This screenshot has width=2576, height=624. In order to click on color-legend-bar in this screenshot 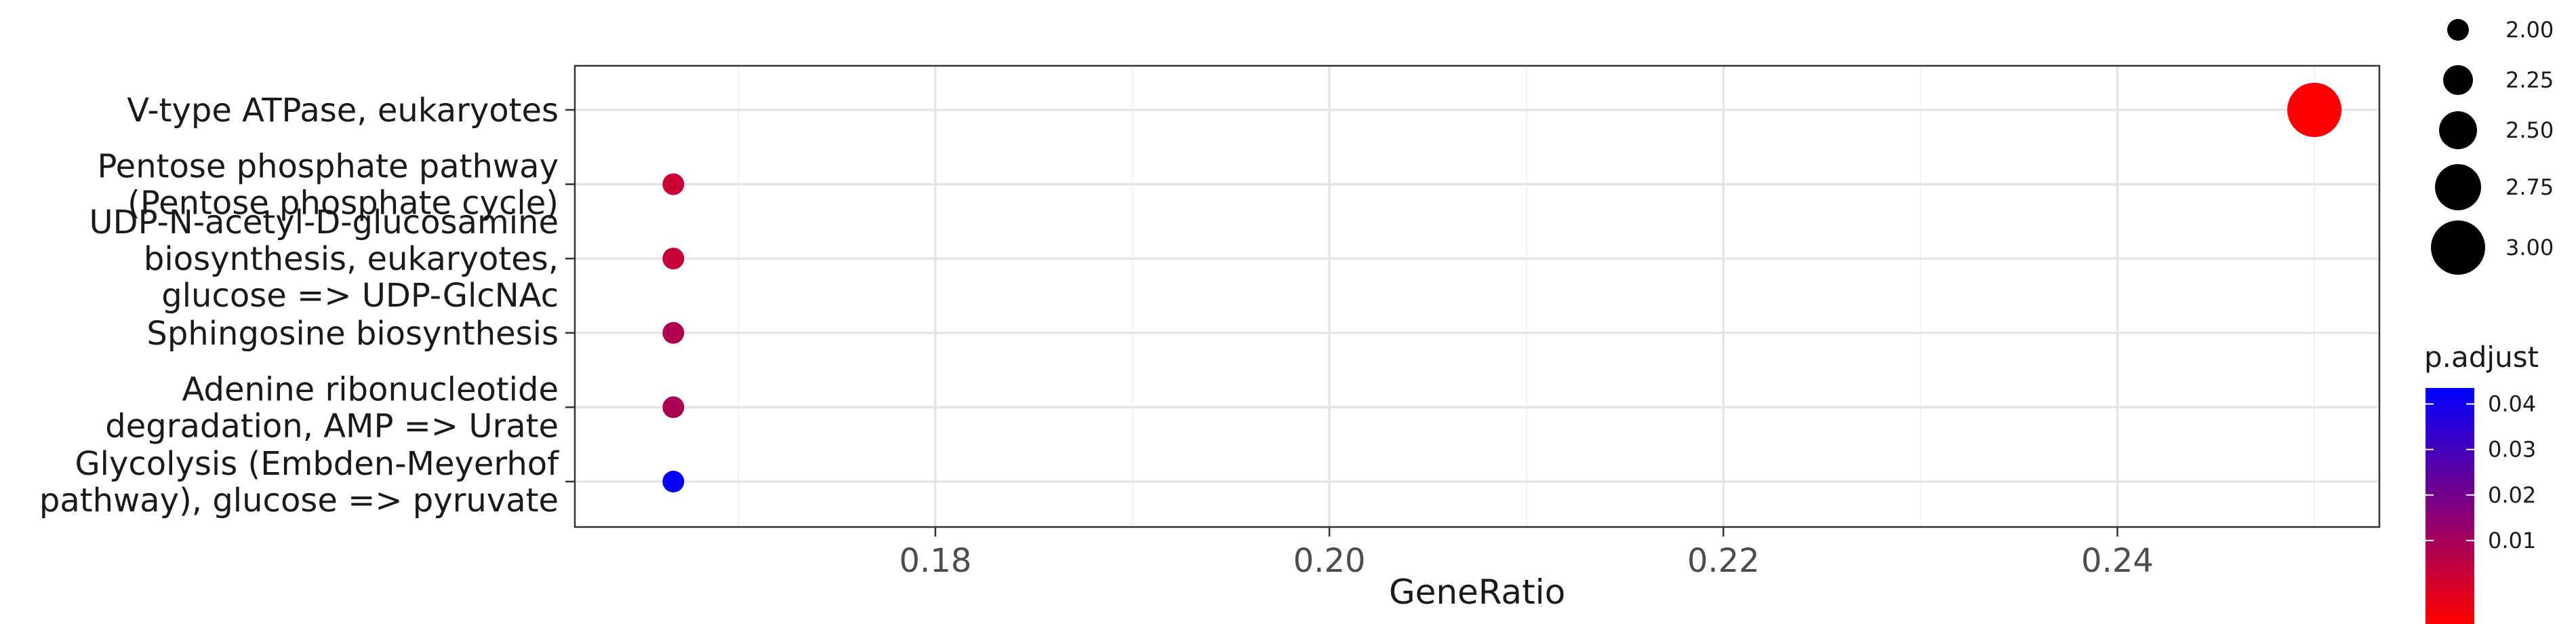, I will do `click(2450, 506)`.